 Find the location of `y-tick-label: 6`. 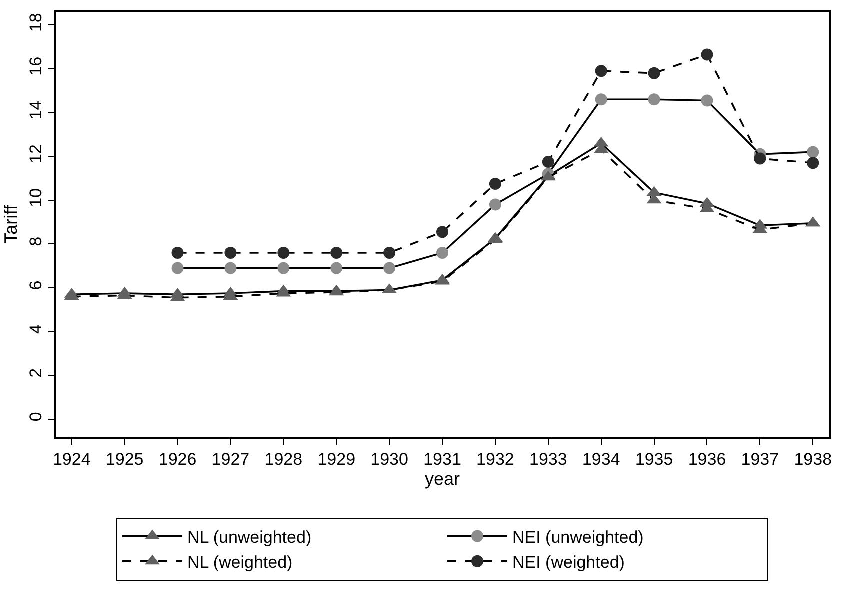

y-tick-label: 6 is located at coordinates (36, 285).